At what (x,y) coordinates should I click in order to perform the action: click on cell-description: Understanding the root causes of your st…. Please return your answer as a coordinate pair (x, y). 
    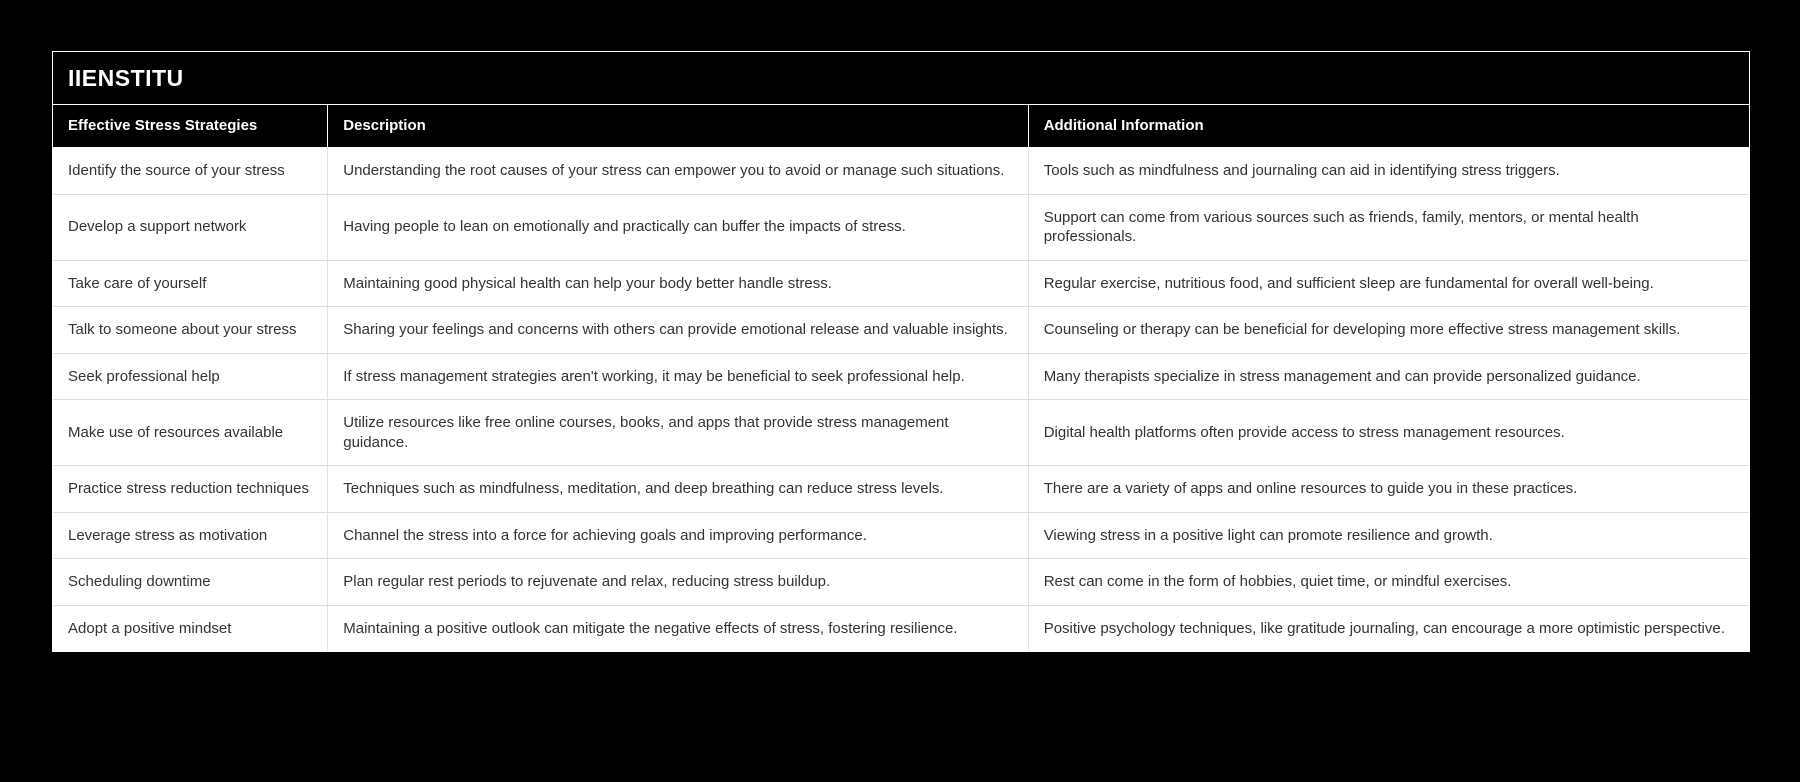
    Looking at the image, I should click on (678, 170).